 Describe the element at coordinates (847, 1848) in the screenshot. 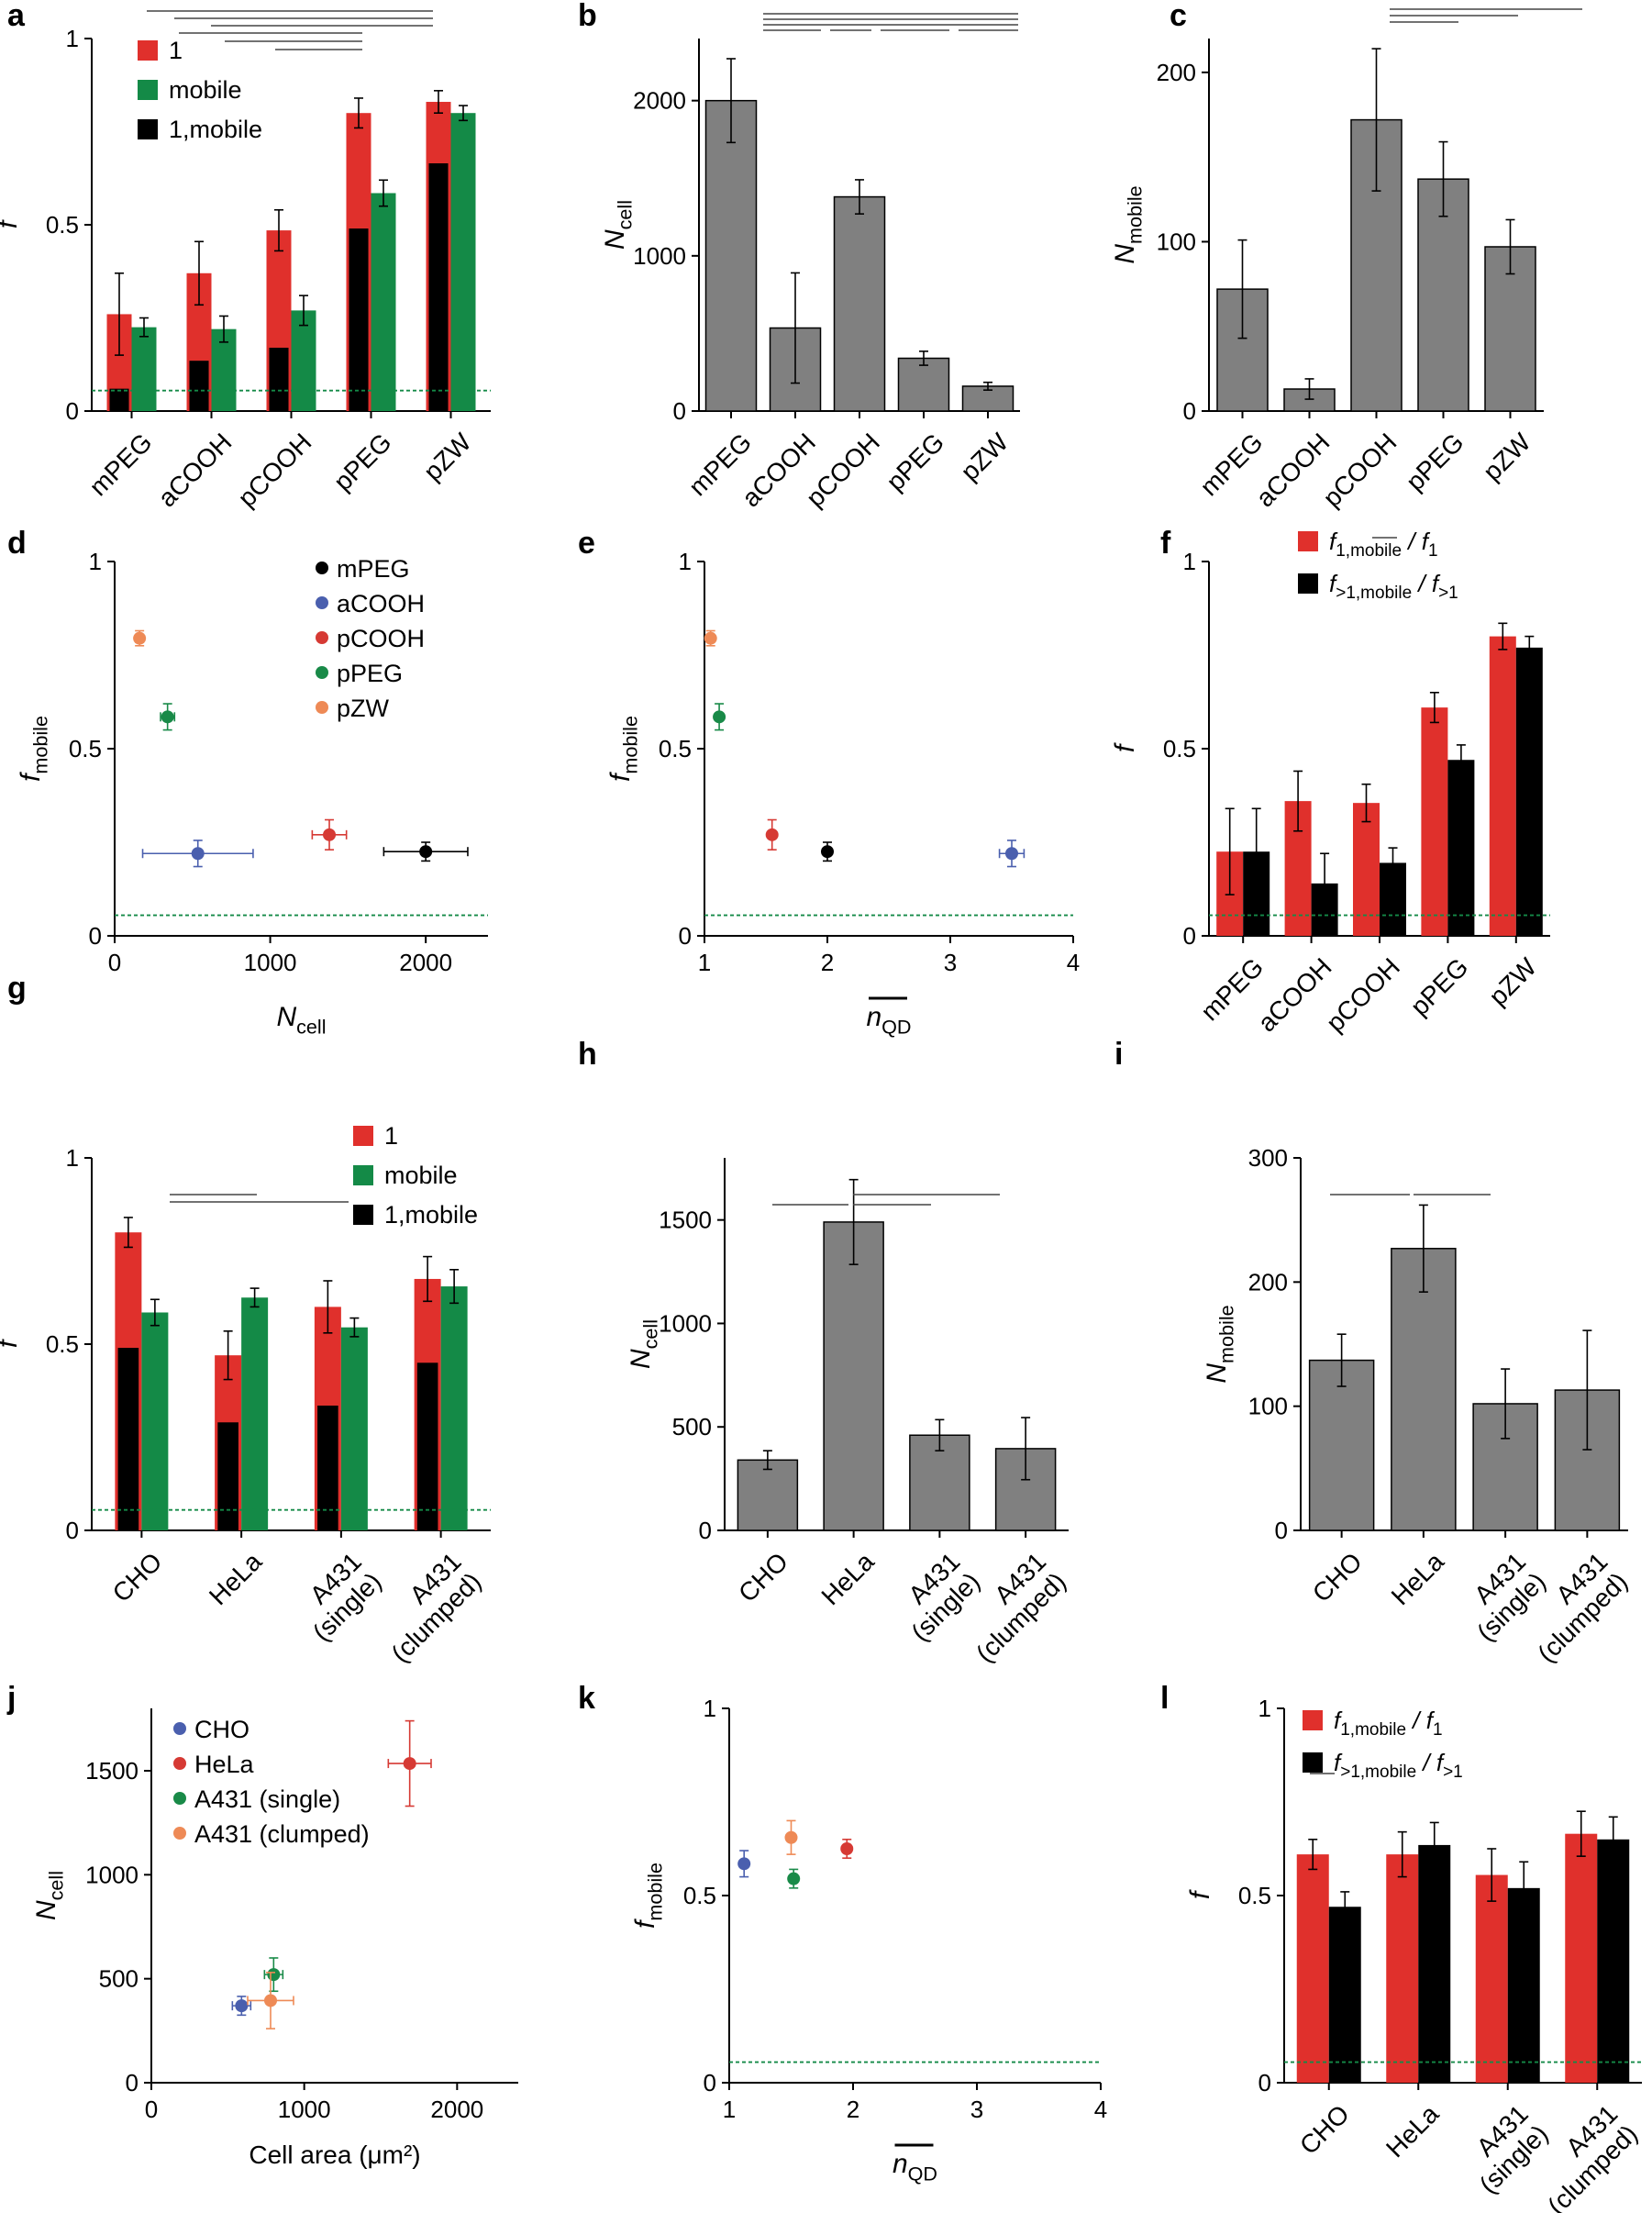

I see `point-k-hela` at that location.